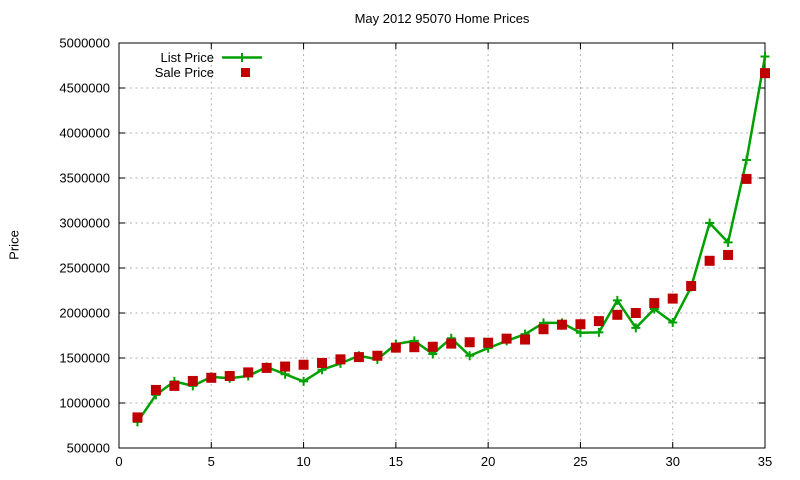  I want to click on x-tick-label: 20, so click(488, 461).